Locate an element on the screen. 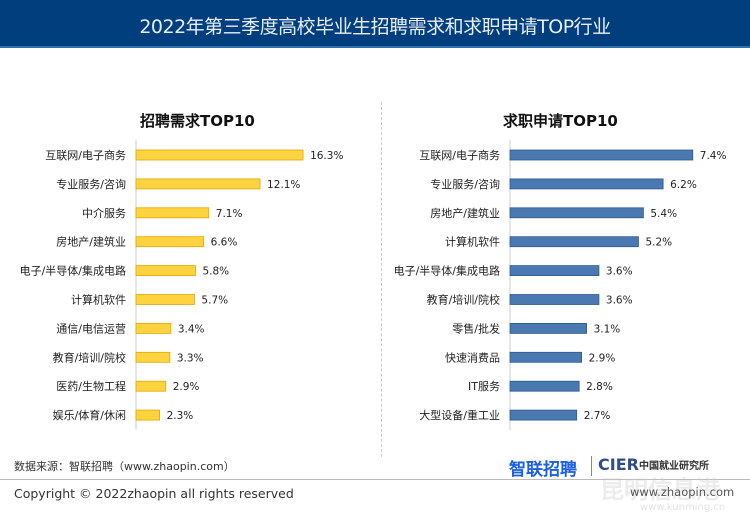  watermark-url: www.kunming.cn is located at coordinates (683, 507).